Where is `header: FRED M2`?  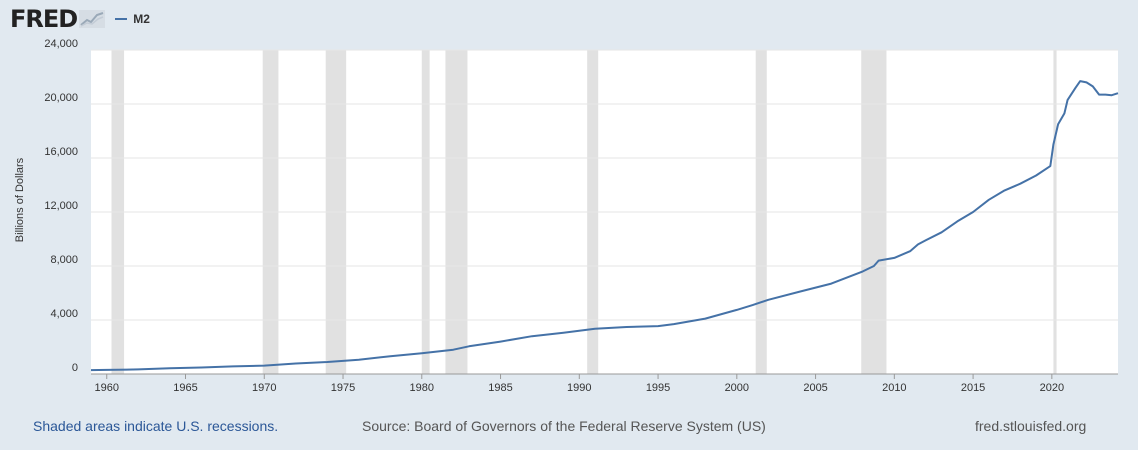
header: FRED M2 is located at coordinates (80, 19).